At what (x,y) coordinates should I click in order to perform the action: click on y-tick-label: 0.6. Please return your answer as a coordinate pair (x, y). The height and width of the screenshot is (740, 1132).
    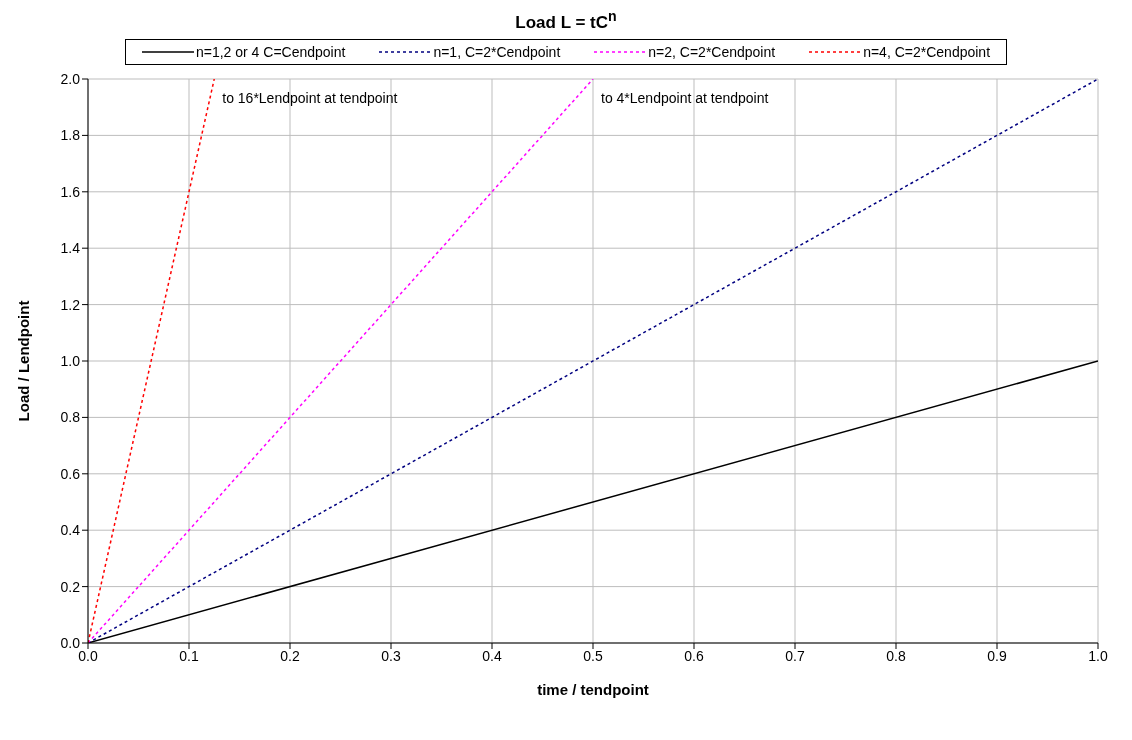
    Looking at the image, I should click on (70, 473).